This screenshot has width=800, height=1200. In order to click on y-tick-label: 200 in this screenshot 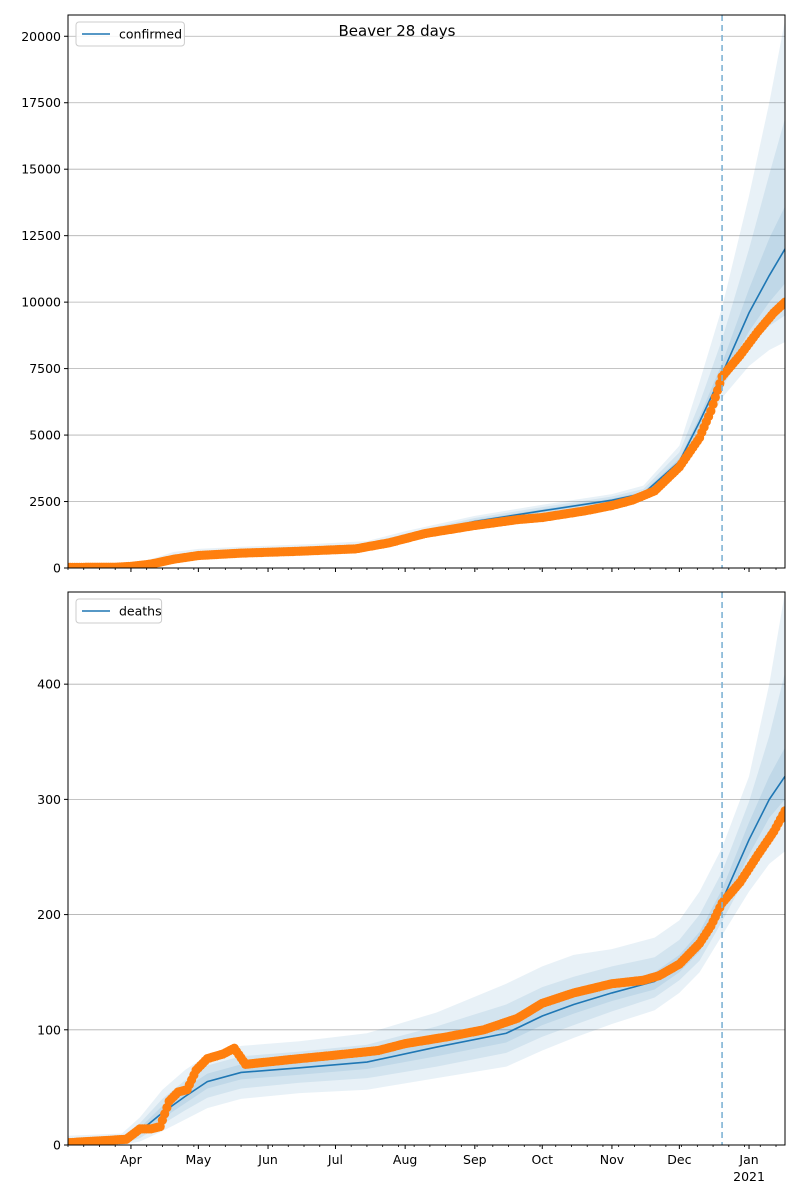, I will do `click(49, 914)`.